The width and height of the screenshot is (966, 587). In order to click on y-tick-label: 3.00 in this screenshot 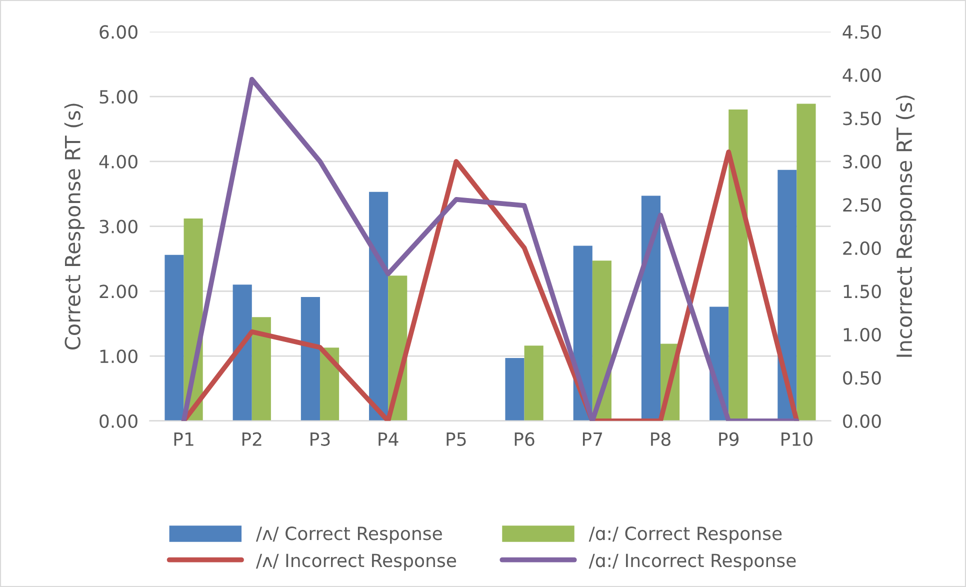, I will do `click(119, 227)`.